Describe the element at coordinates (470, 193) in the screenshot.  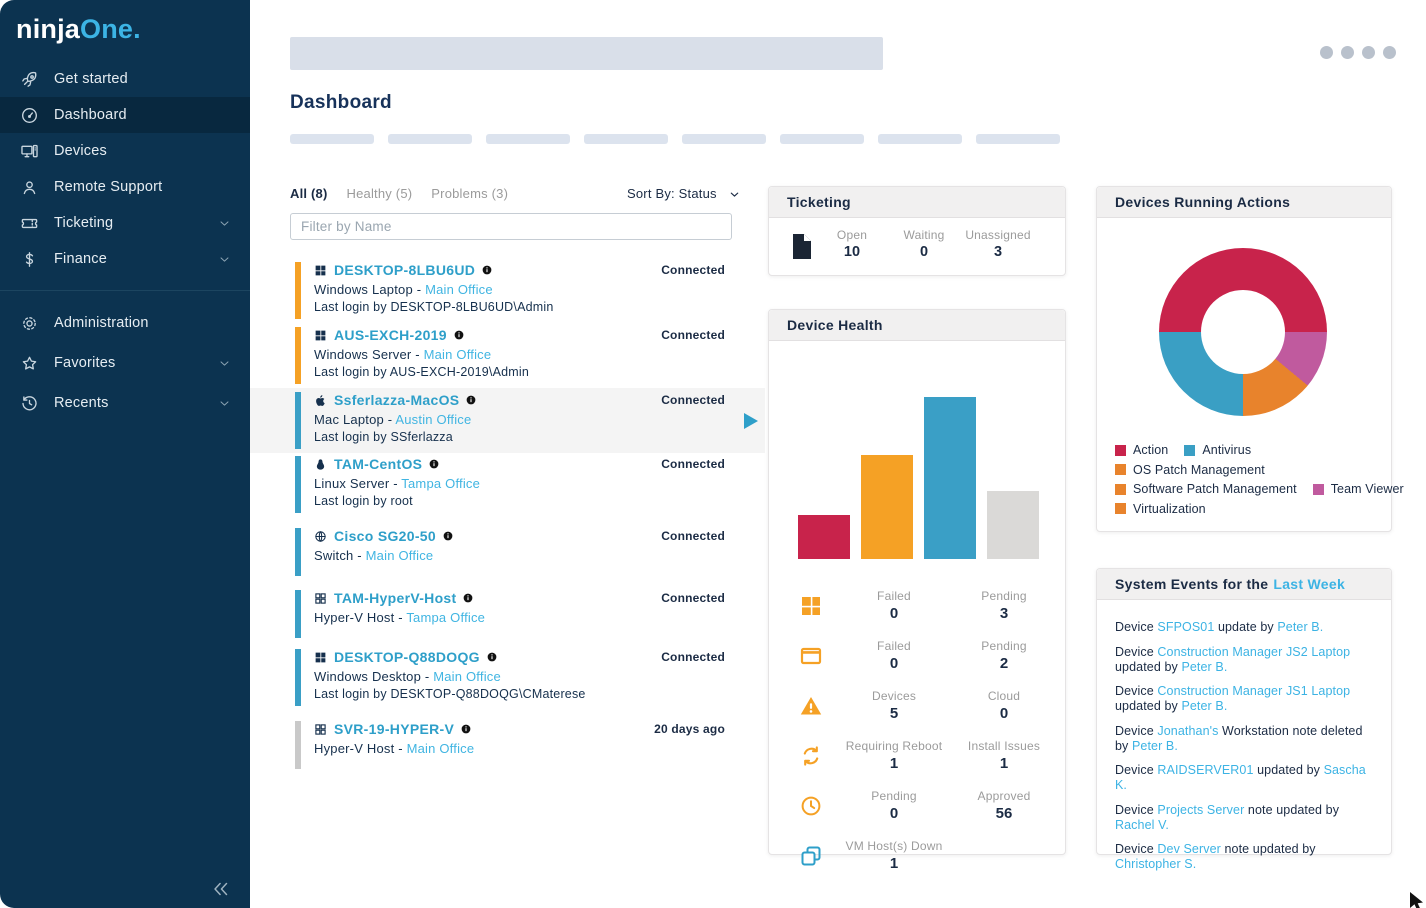
I see `tab-problems-3: Problems (3)` at that location.